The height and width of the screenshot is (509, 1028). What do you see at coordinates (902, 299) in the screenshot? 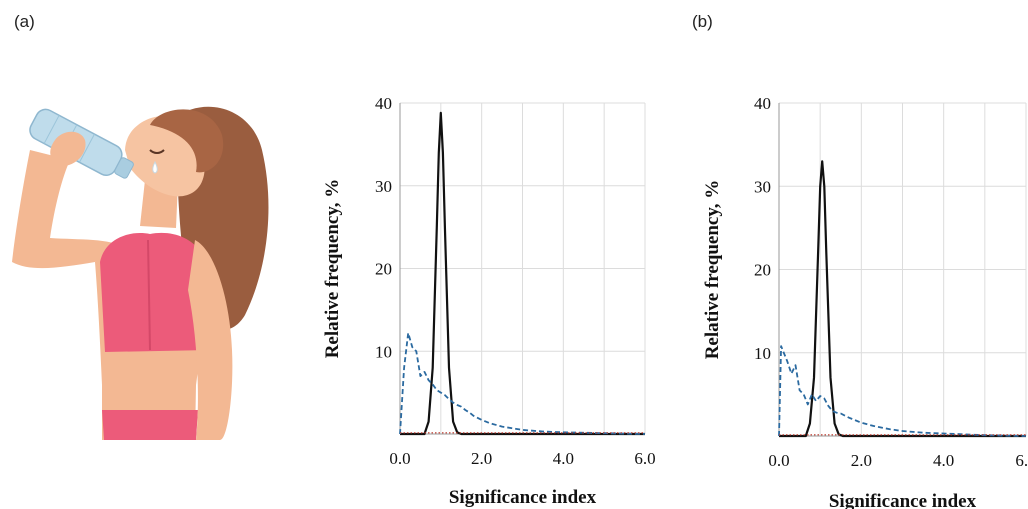
I see `series-line-solid` at bounding box center [902, 299].